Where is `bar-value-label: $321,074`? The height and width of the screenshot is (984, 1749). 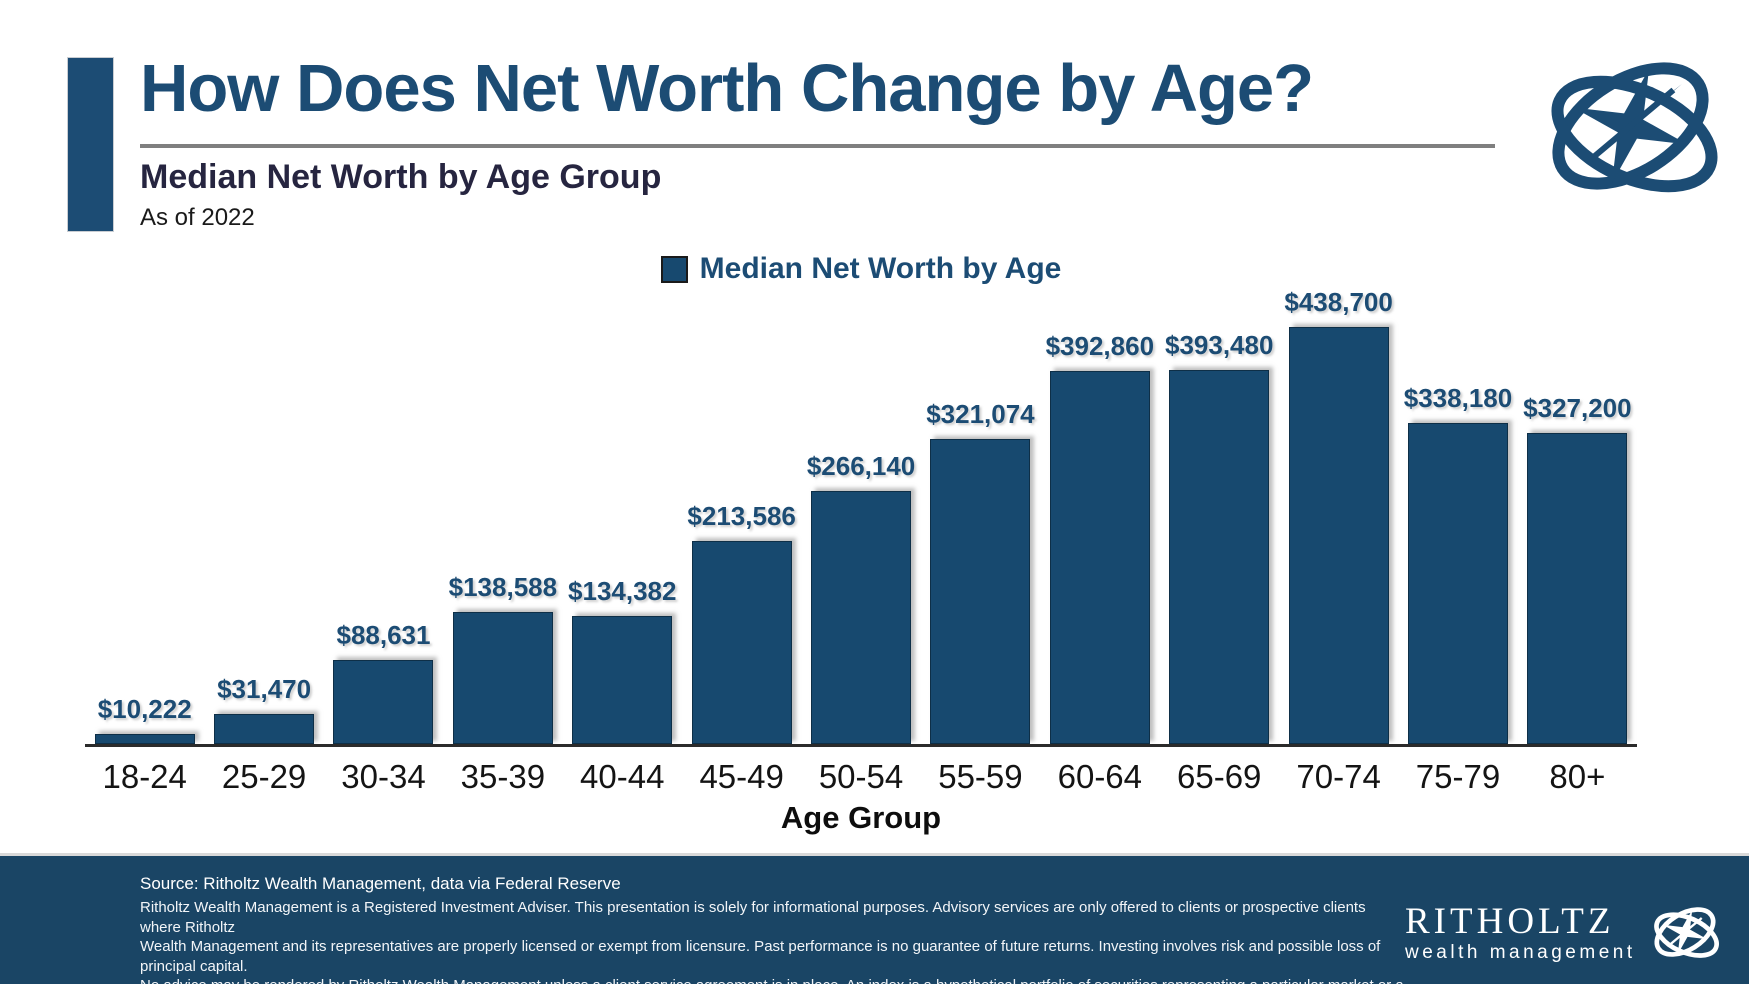
bar-value-label: $321,074 is located at coordinates (980, 413).